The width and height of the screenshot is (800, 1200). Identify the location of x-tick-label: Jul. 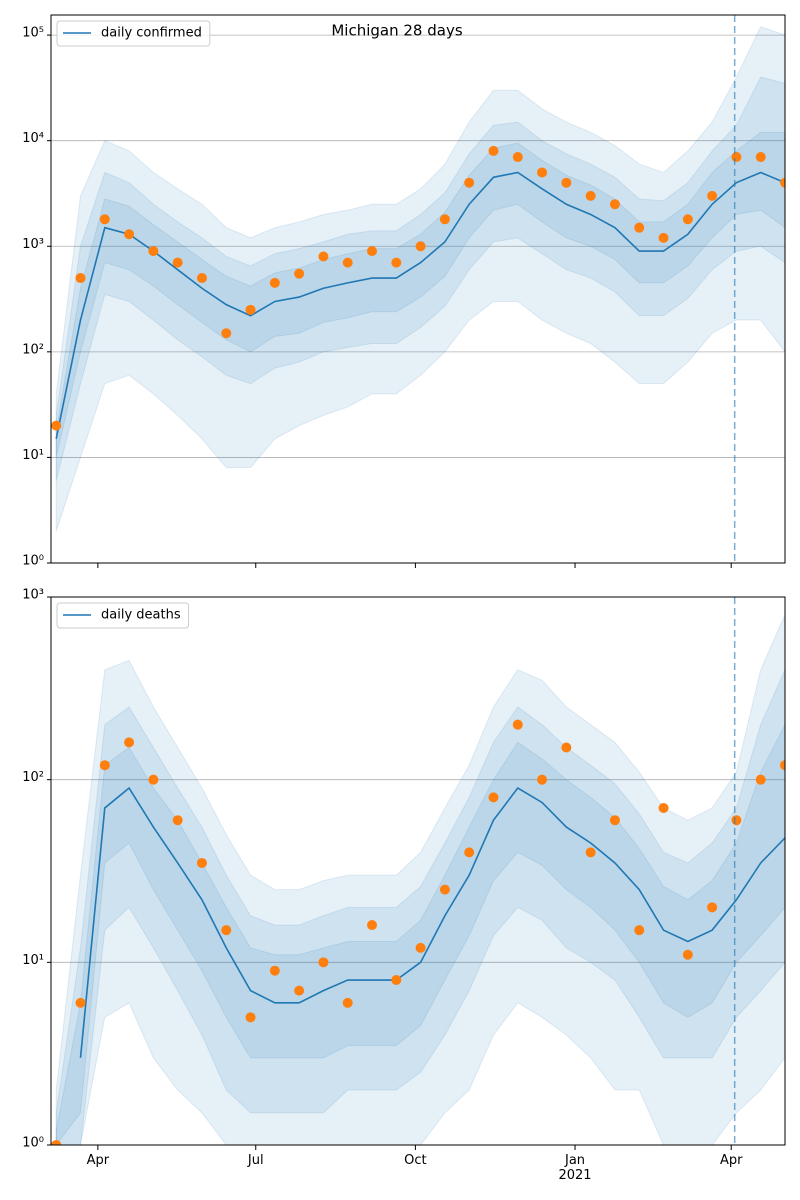
(255, 1160).